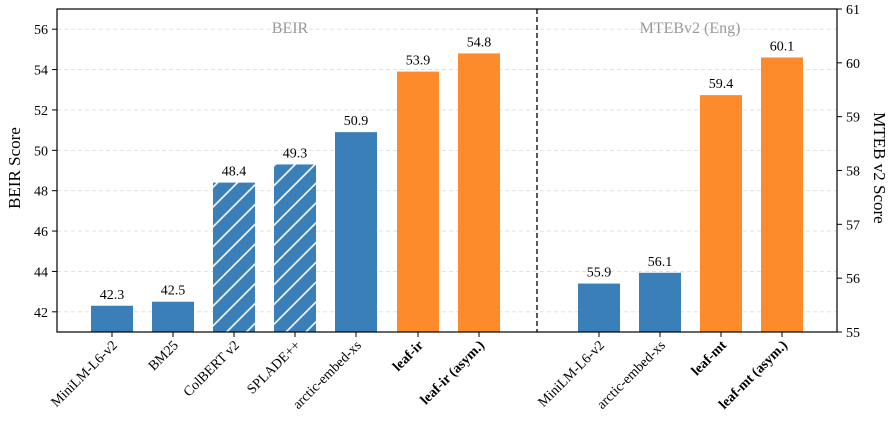 Image resolution: width=888 pixels, height=429 pixels. Describe the element at coordinates (41, 151) in the screenshot. I see `left-y-tick-label: 50` at that location.